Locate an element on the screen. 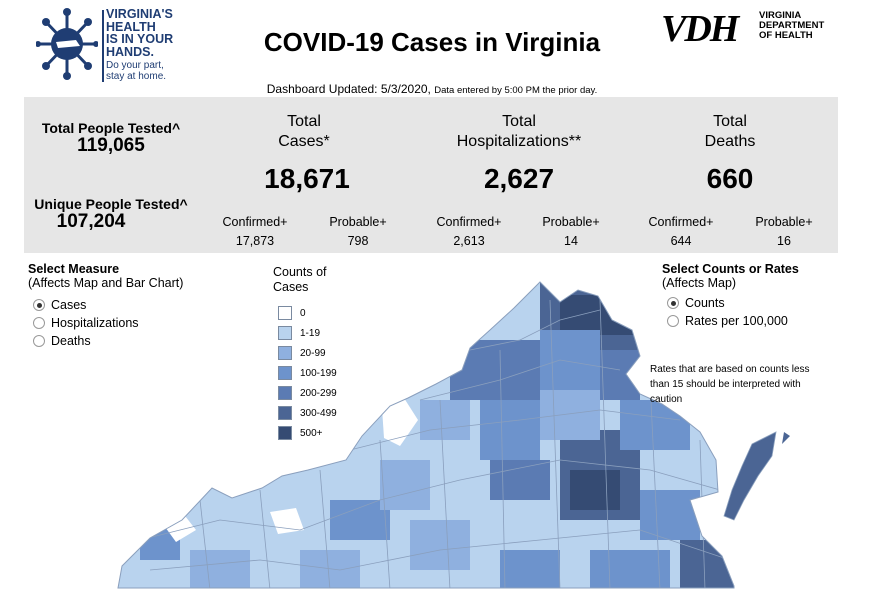  total-tested-value: 119,065 is located at coordinates (111, 145).